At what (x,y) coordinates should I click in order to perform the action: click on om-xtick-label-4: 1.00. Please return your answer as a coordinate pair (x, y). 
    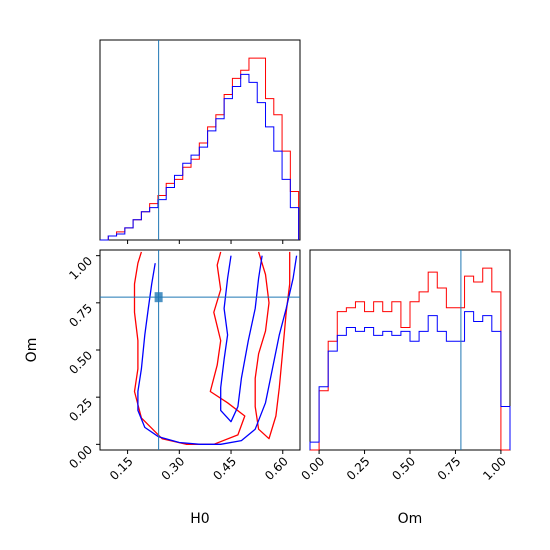
    Looking at the image, I should click on (494, 468).